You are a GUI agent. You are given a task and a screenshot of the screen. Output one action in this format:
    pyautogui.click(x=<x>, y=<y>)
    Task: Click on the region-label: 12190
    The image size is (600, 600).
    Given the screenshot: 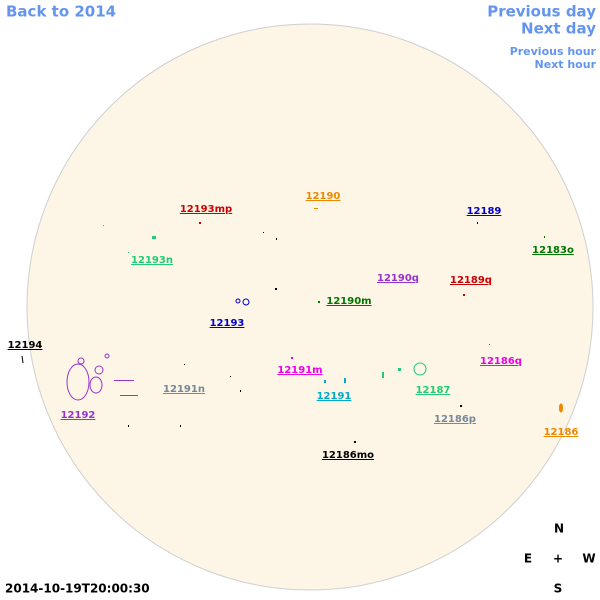 What is the action you would take?
    pyautogui.click(x=323, y=196)
    